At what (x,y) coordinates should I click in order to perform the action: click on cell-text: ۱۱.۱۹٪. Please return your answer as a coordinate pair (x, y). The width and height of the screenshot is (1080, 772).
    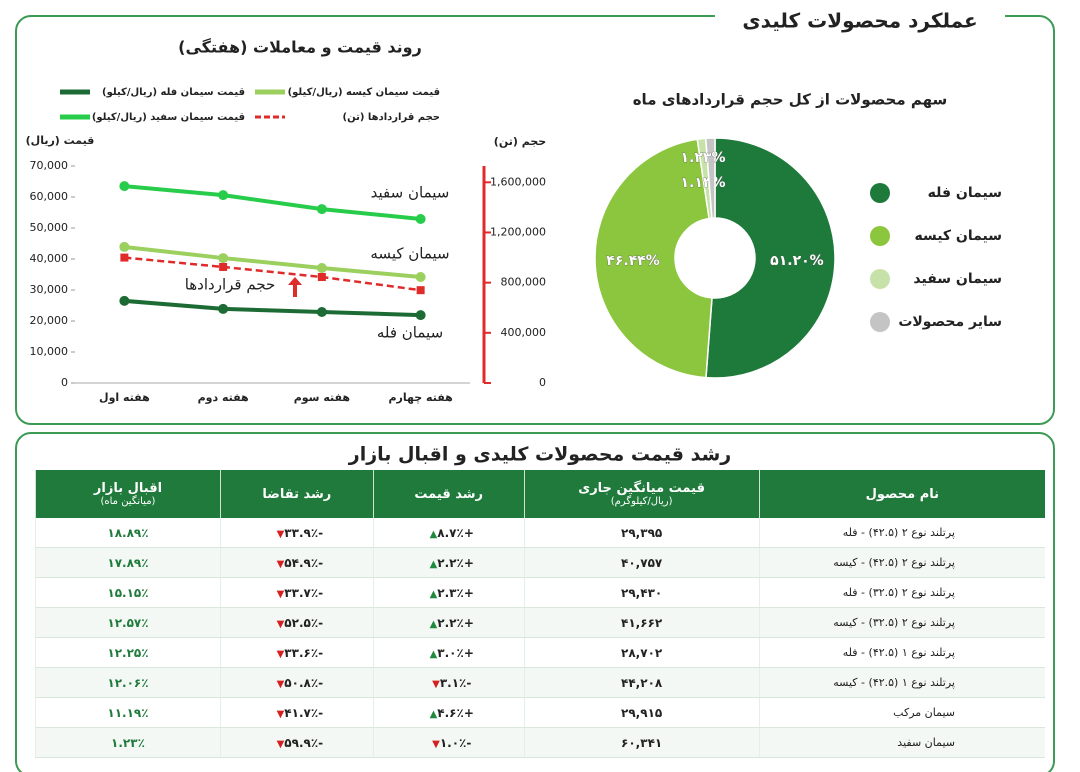
    Looking at the image, I should click on (128, 712).